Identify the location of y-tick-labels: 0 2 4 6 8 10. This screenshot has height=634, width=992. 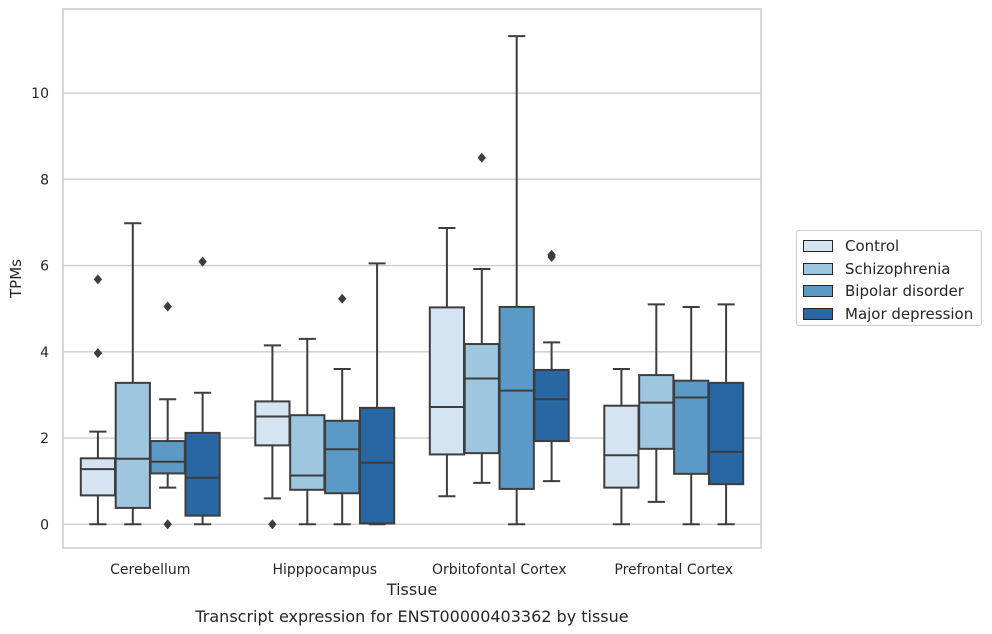
(40, 309).